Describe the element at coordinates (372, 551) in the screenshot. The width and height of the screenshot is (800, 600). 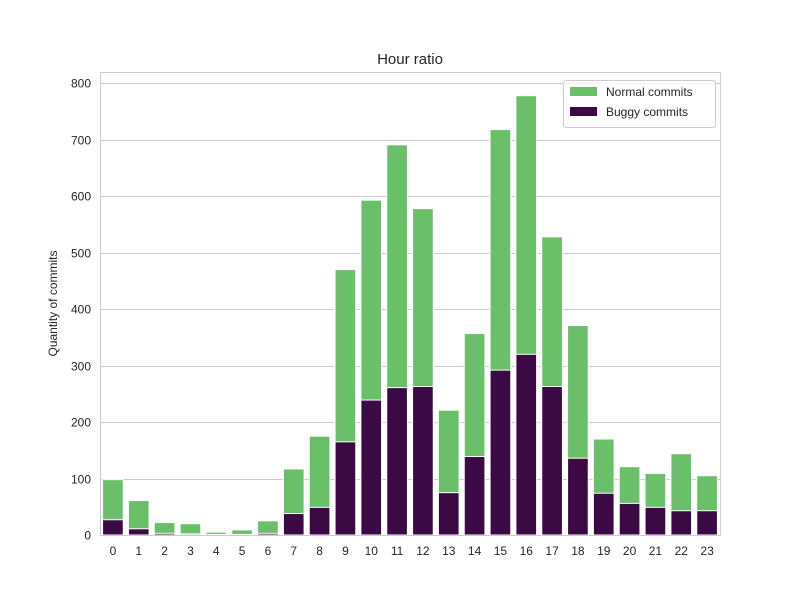
I see `x-tick-label: 10` at that location.